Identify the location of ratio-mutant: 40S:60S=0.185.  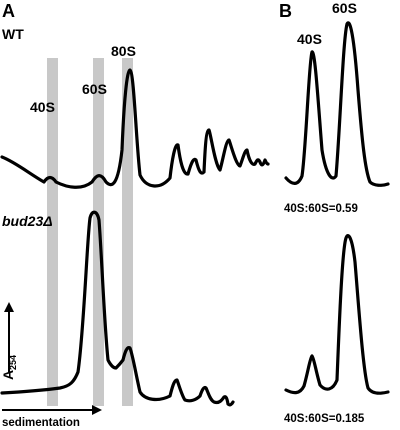
(324, 419).